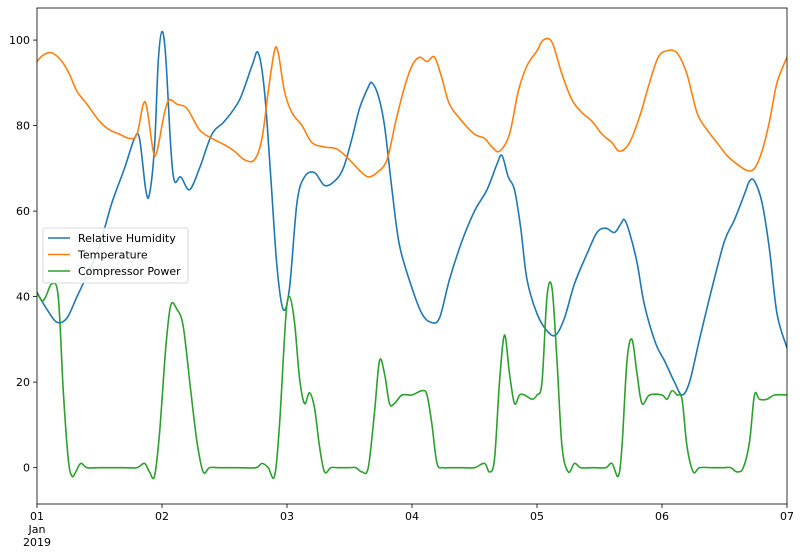  Describe the element at coordinates (37, 516) in the screenshot. I see `x-tick-label: 01` at that location.